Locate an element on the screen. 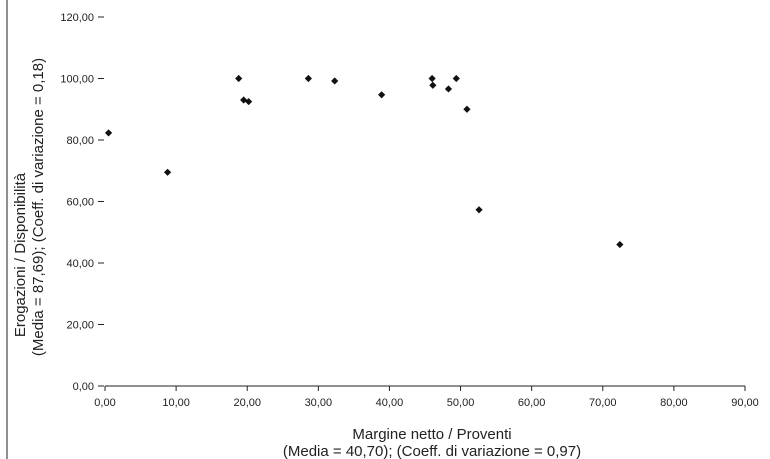 Image resolution: width=770 pixels, height=459 pixels. y-axis-ticks: 0,00 20,00 40,00 60,00 80,00 100,00 120,00 is located at coordinates (82, 202).